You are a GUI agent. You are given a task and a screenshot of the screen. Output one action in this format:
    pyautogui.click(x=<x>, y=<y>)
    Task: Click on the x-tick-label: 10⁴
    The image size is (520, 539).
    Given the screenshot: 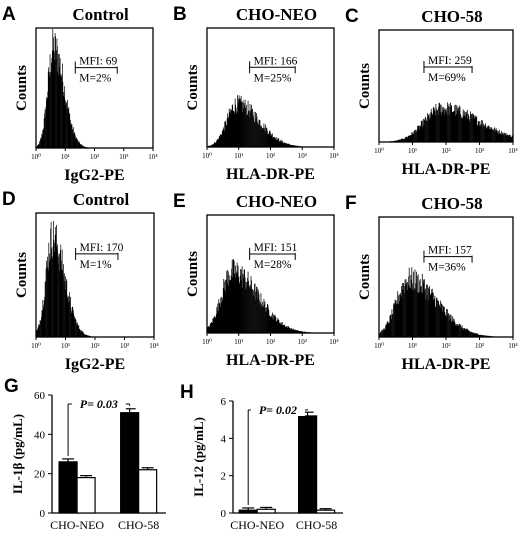 What is the action you would take?
    pyautogui.click(x=153, y=157)
    